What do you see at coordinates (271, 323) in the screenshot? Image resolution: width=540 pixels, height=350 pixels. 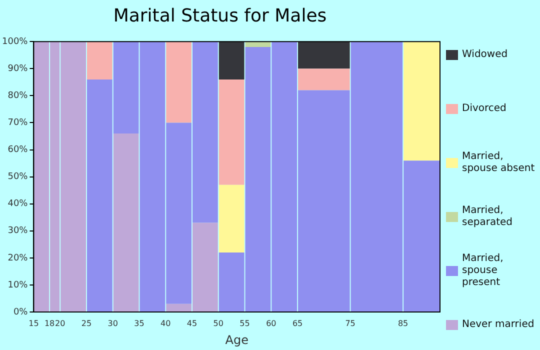 I see `x-tick-label: 60` at bounding box center [271, 323].